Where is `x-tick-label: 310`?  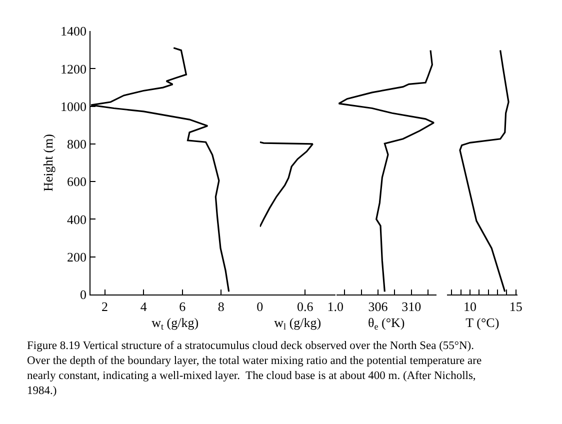 x-tick-label: 310 is located at coordinates (412, 306).